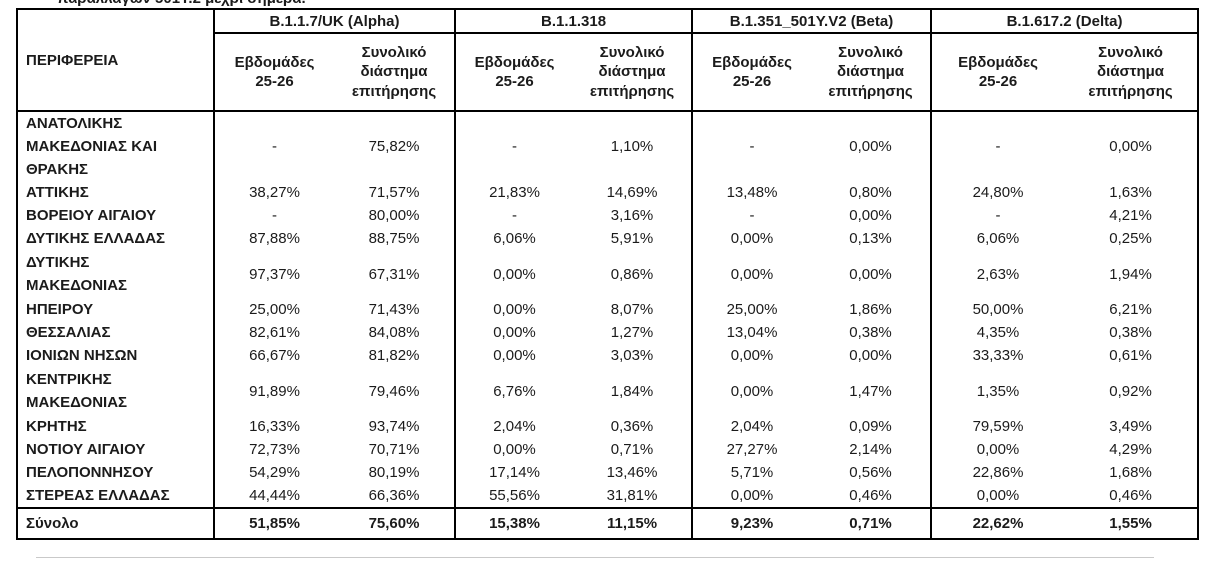 This screenshot has height=565, width=1212. Describe the element at coordinates (632, 472) in the screenshot. I see `value-cell: 13,46%` at that location.